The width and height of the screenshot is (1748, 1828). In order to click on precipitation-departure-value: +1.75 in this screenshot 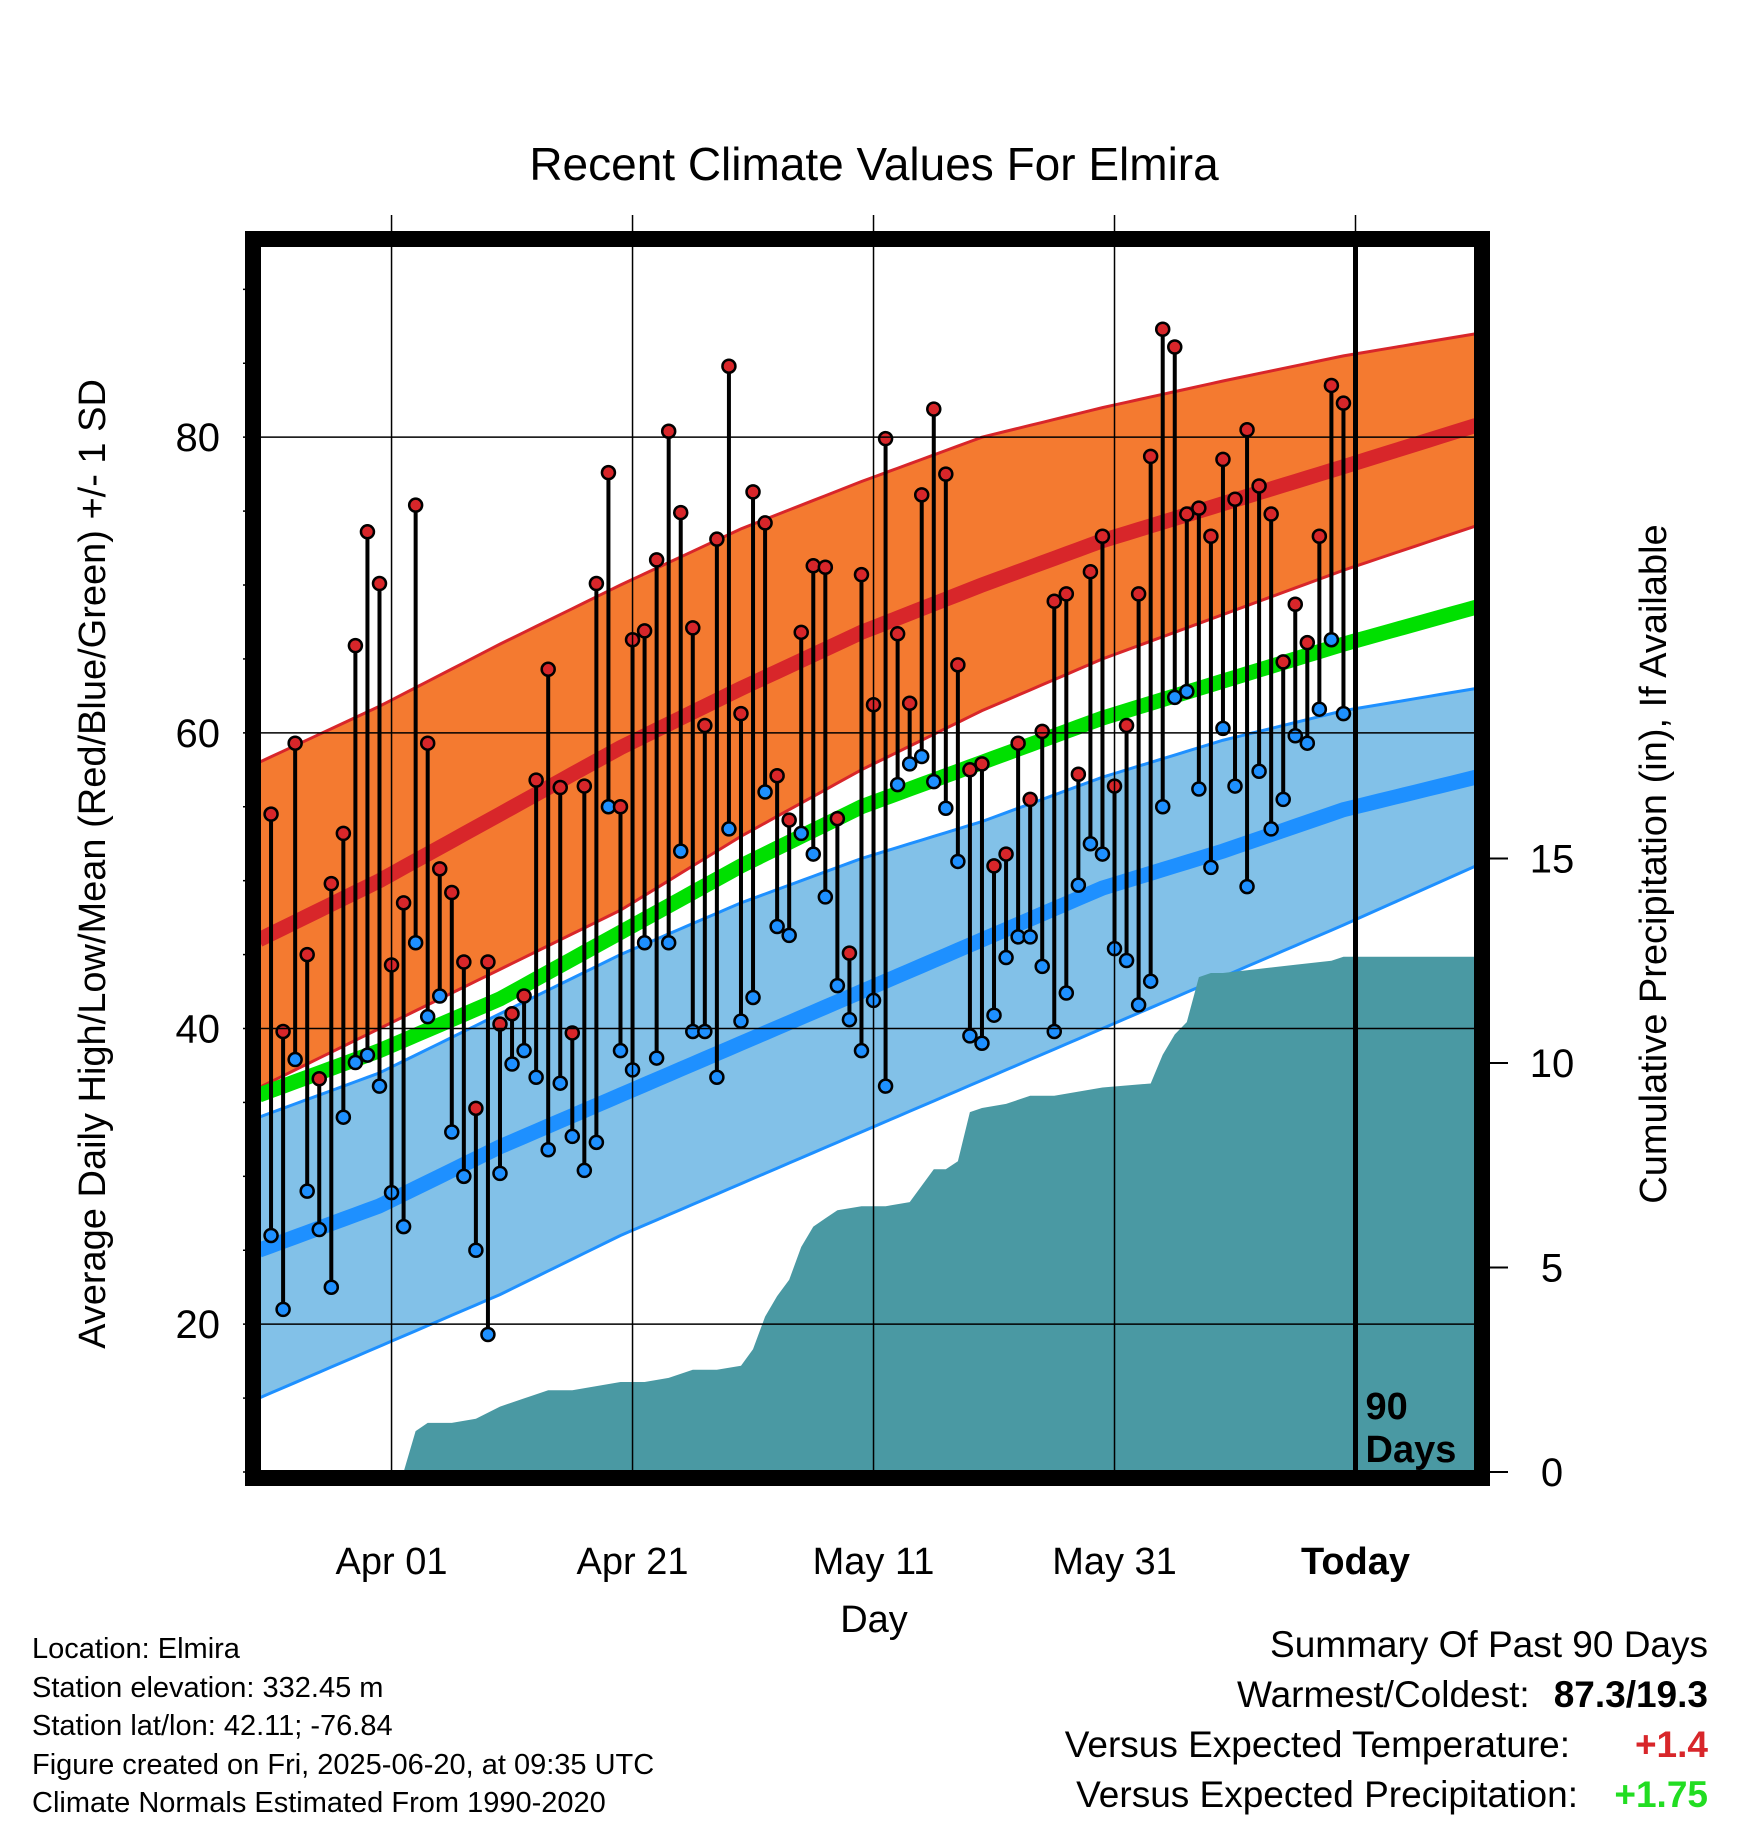, I will do `click(1661, 1794)`.